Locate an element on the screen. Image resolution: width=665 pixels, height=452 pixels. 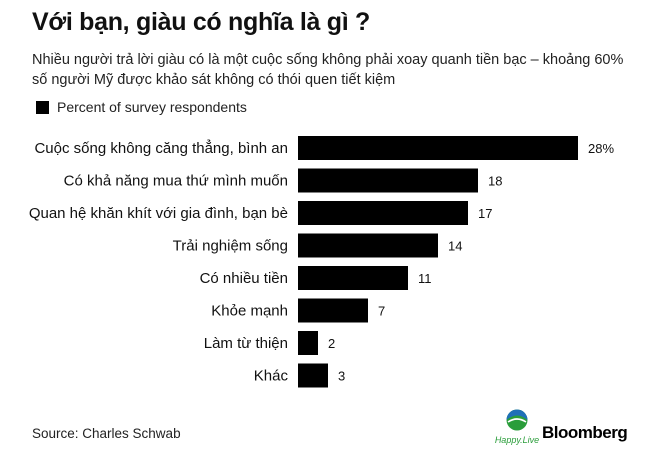
value-label: 14 is located at coordinates (455, 246).